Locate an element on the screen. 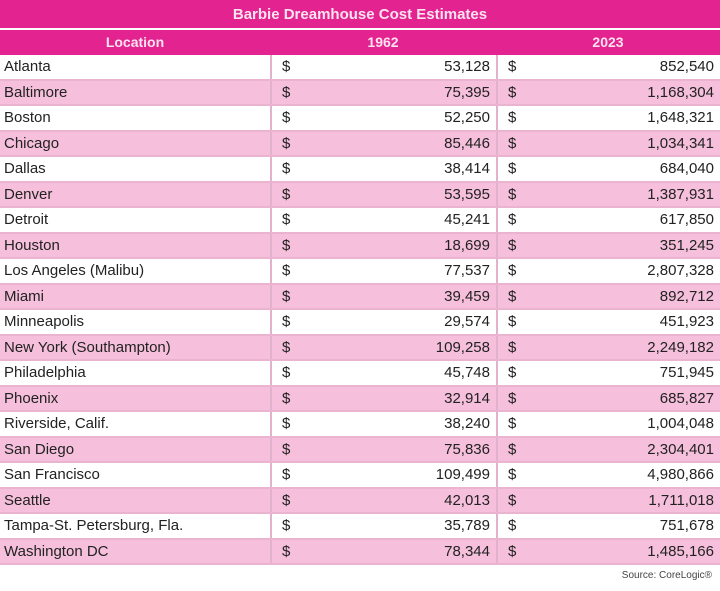 The height and width of the screenshot is (591, 720). cost-1962-value: 32,914 is located at coordinates (467, 398).